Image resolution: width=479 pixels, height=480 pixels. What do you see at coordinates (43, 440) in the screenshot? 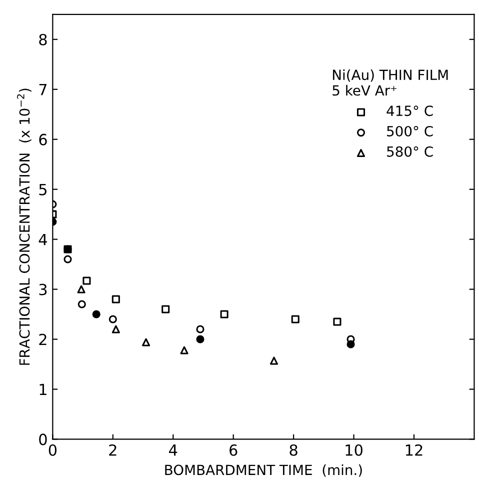
I see `y-tick-label: 0` at bounding box center [43, 440].